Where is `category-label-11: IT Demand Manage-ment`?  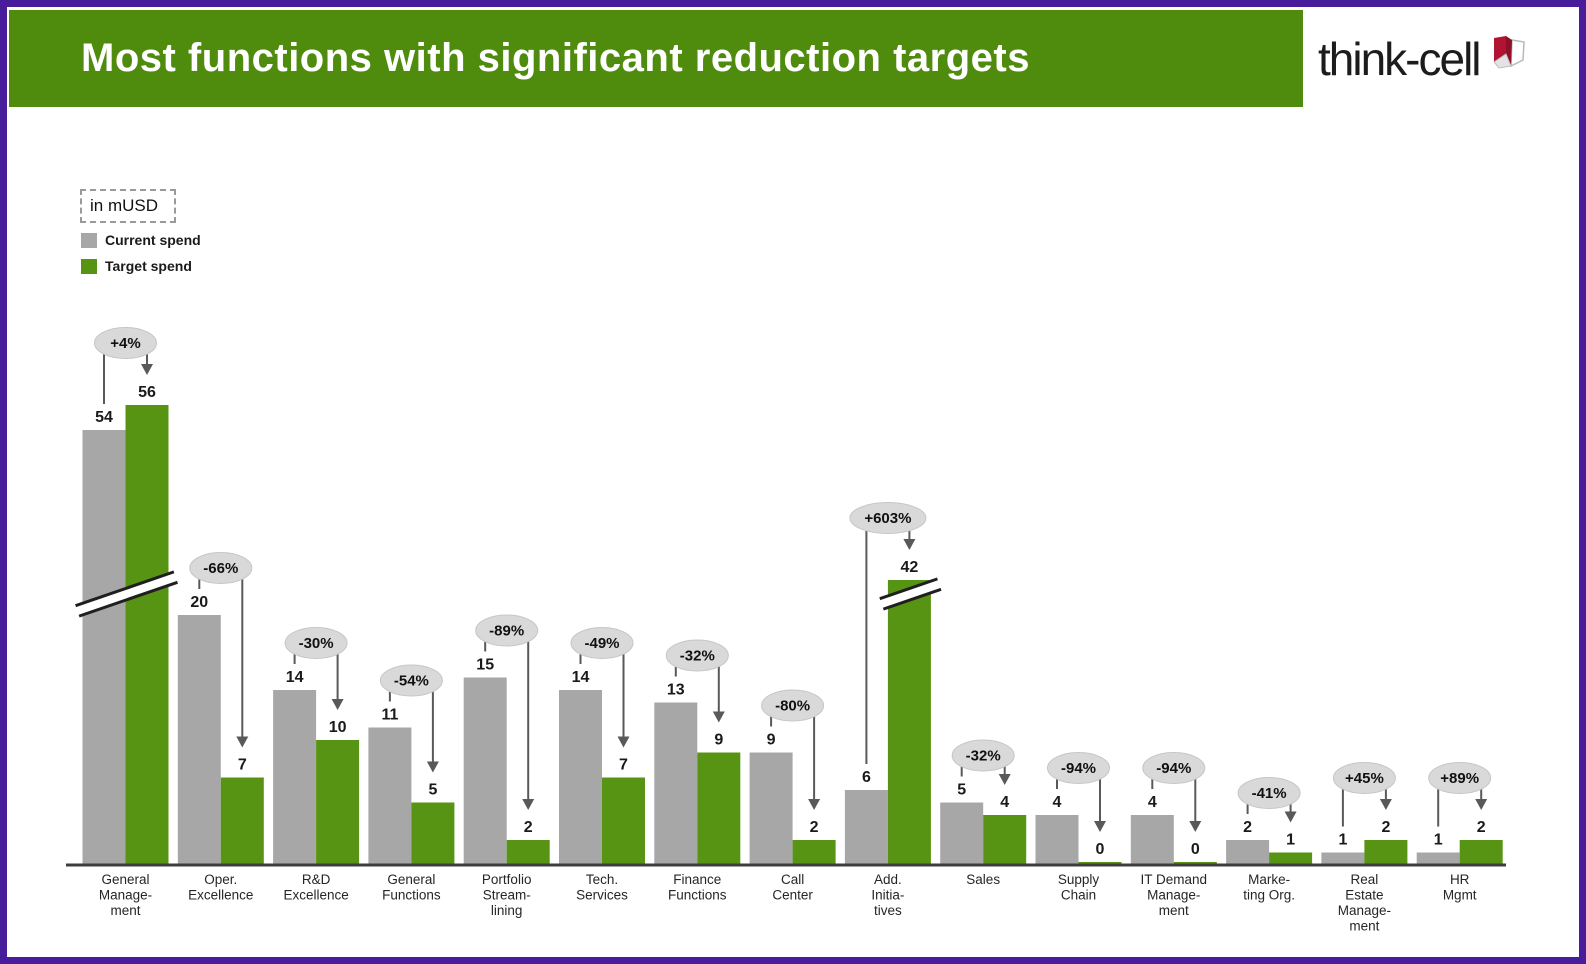
category-label-11: IT Demand Manage-ment is located at coordinates (1174, 895).